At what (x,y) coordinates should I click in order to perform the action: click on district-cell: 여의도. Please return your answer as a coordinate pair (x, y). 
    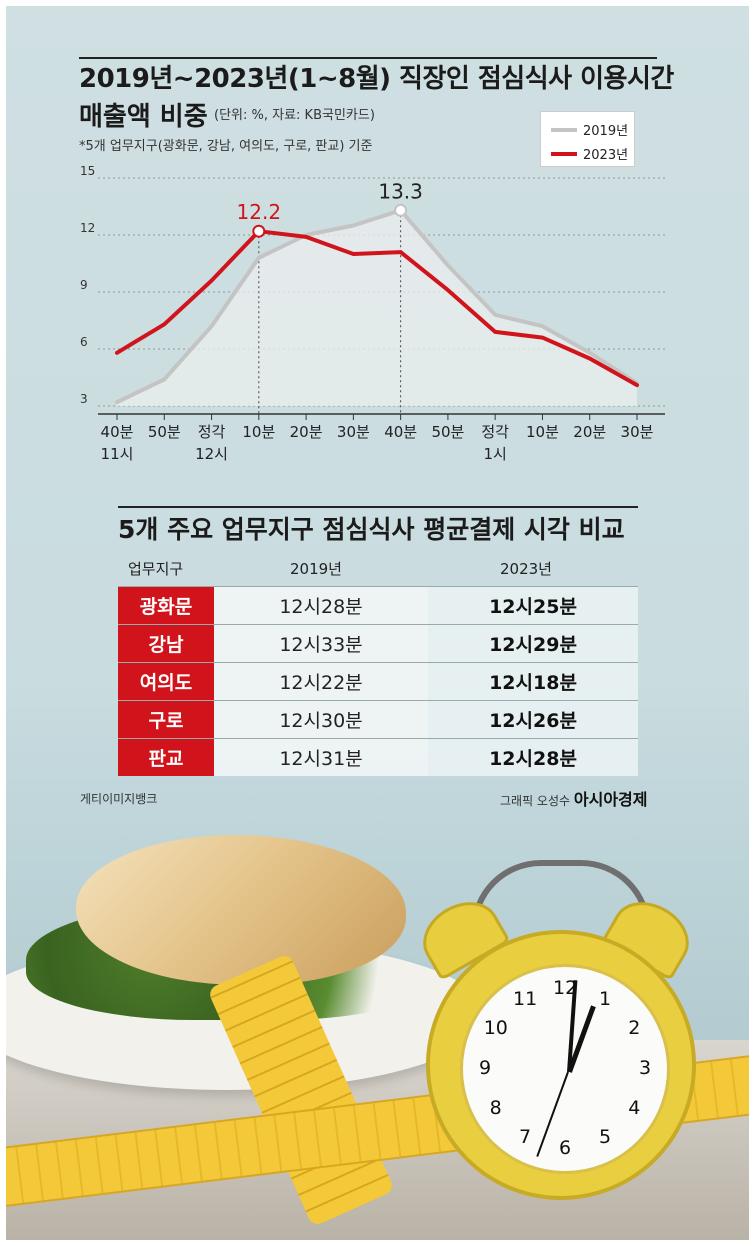
    Looking at the image, I should click on (166, 681).